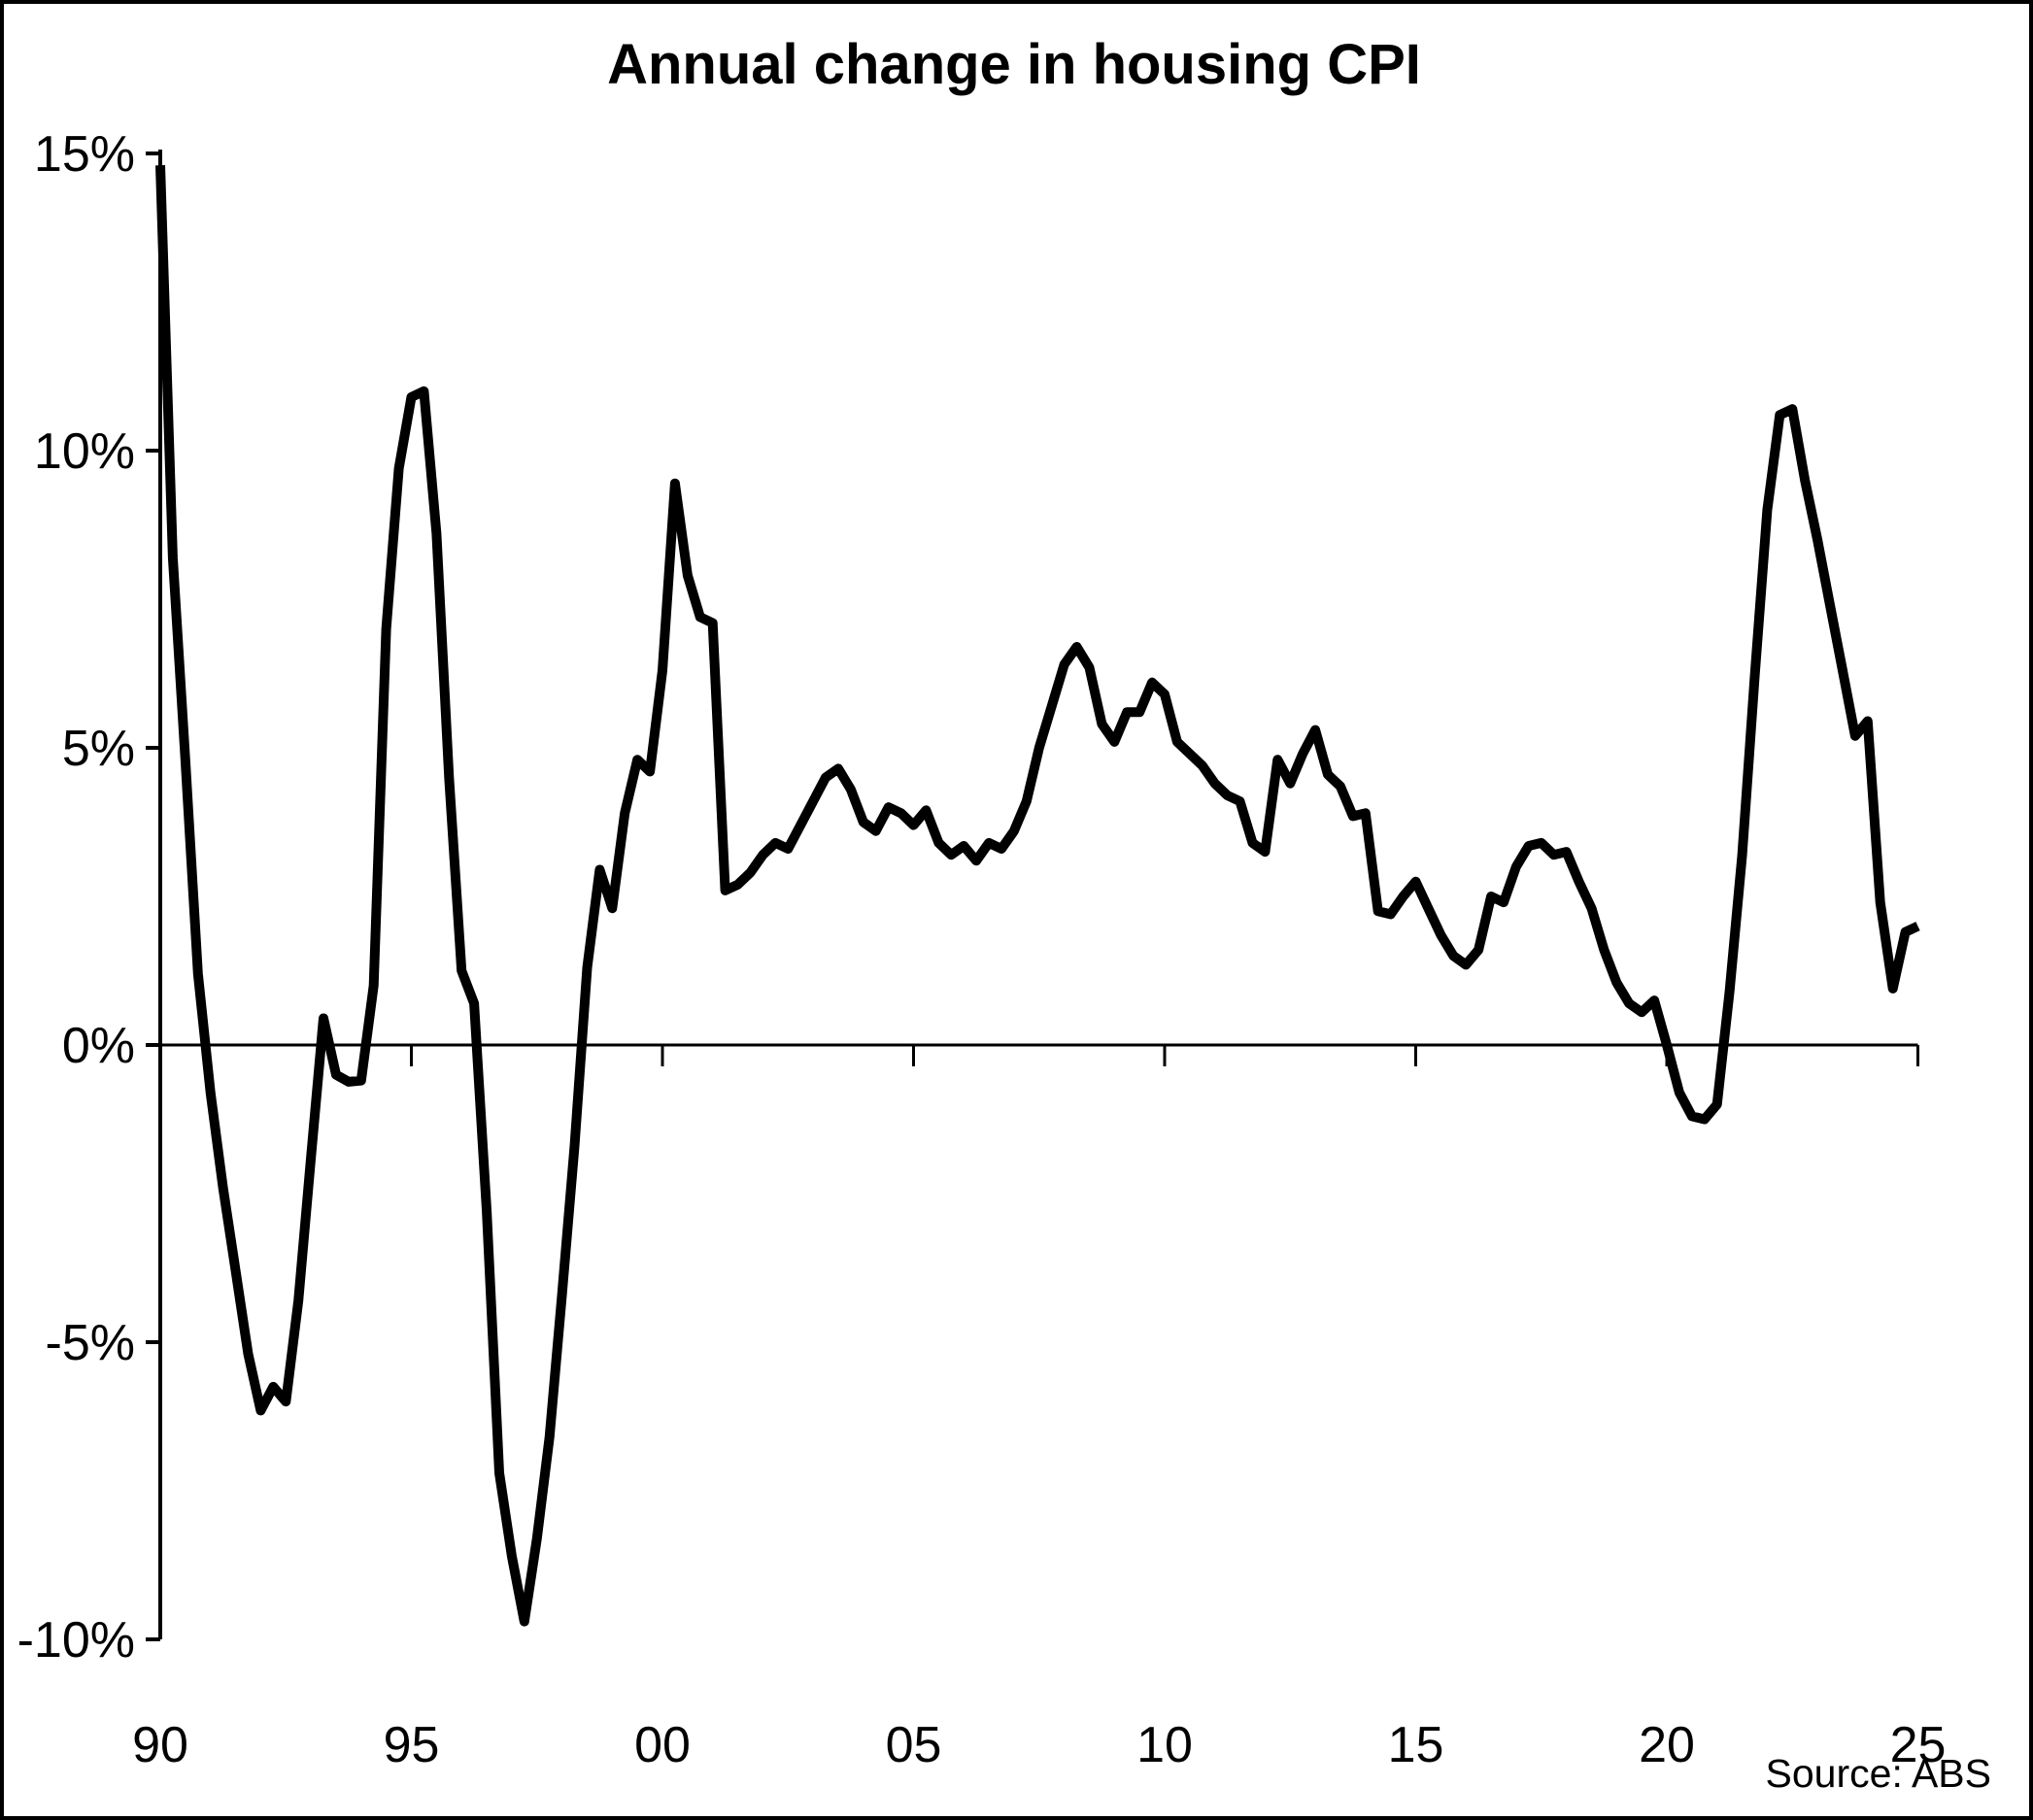  I want to click on y-tick-label: 10%, so click(84, 451).